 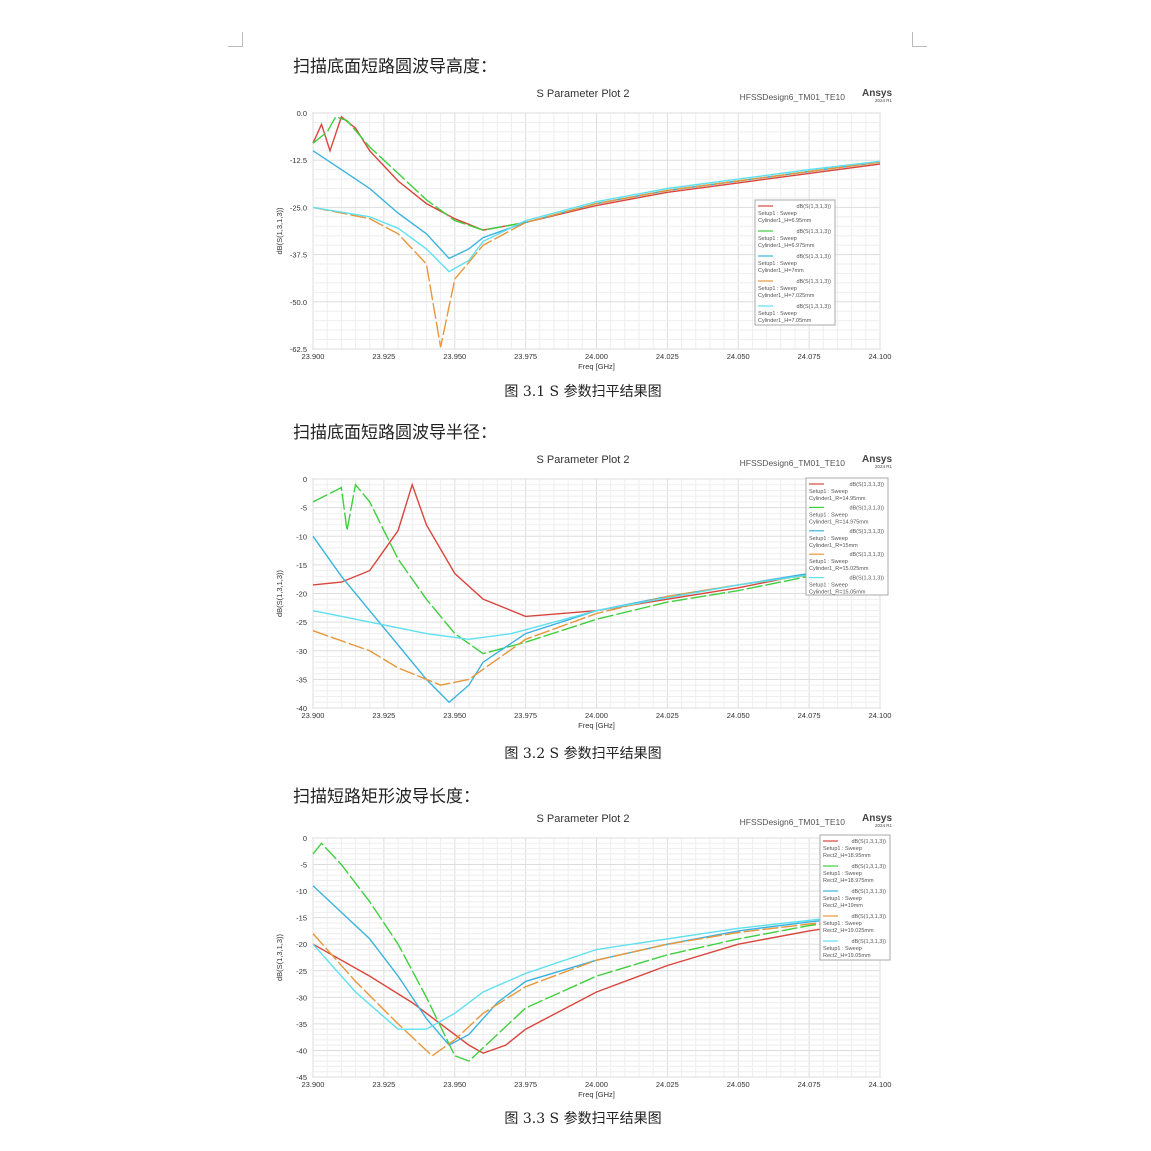 I want to click on legend-param: Cylinder1_R=14.975mm, so click(x=839, y=522).